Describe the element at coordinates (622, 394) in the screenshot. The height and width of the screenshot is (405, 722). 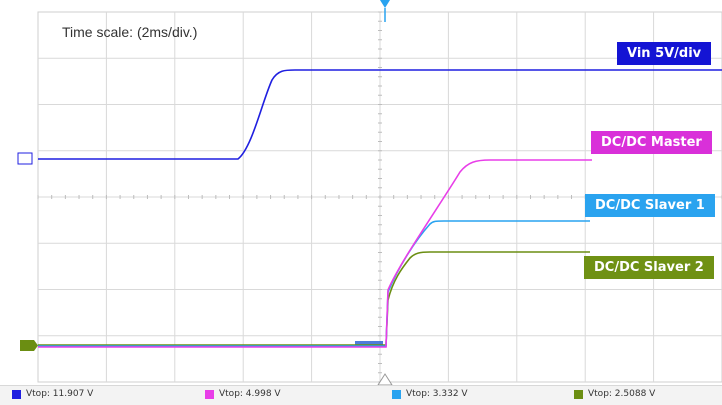
I see `slaver2-measurement: Vtop: 2.5088 V` at that location.